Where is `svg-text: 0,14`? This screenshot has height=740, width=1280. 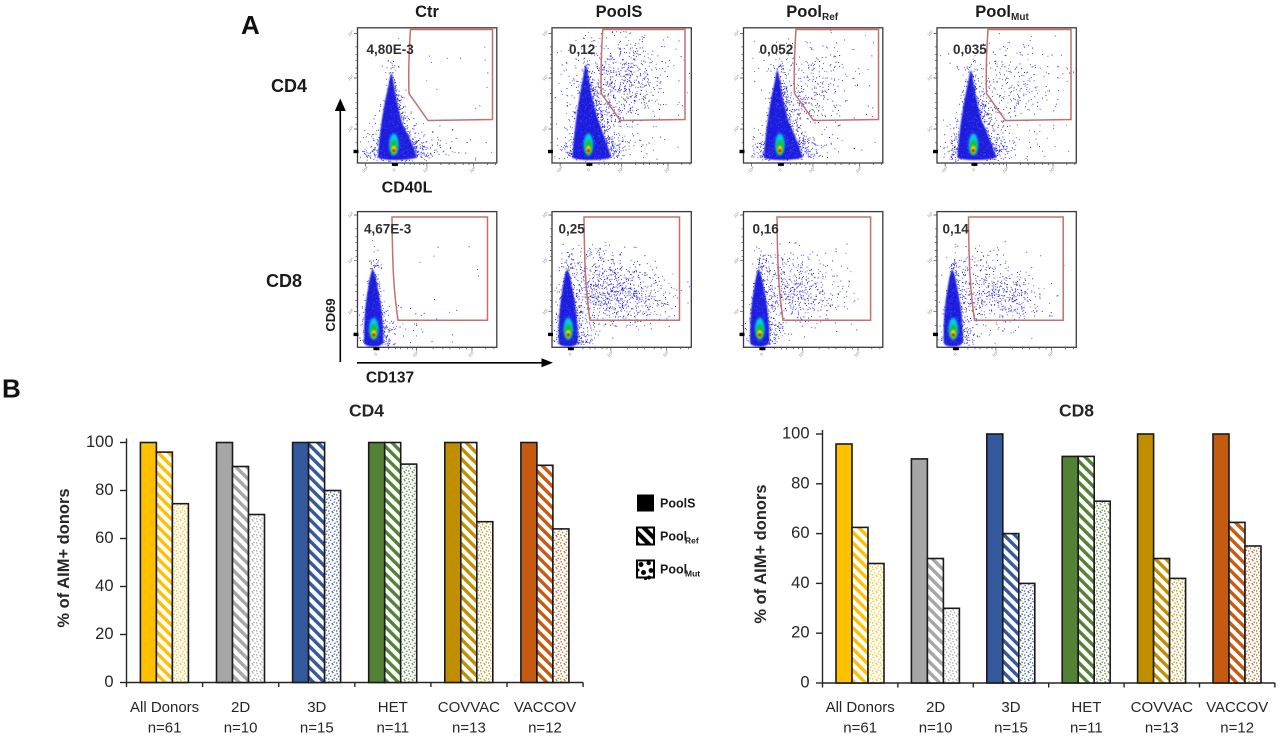
svg-text: 0,14 is located at coordinates (956, 228).